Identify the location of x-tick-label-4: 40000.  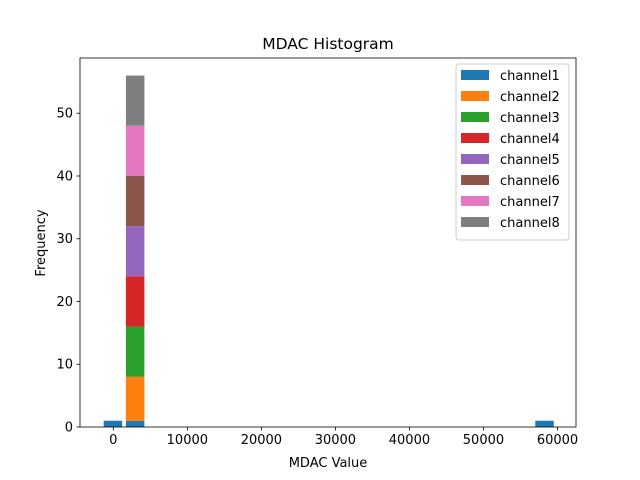
(409, 440).